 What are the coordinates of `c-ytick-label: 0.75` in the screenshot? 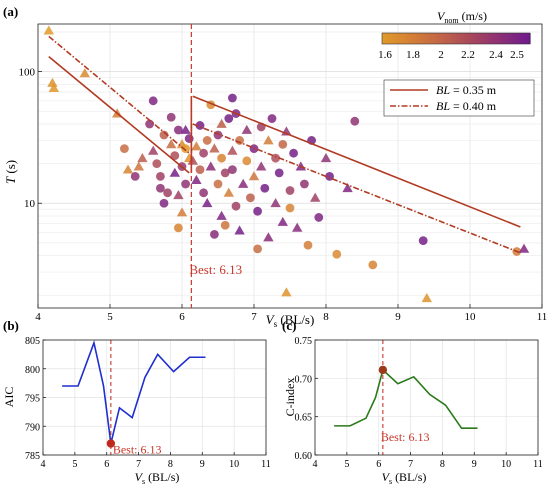 It's located at (304, 341).